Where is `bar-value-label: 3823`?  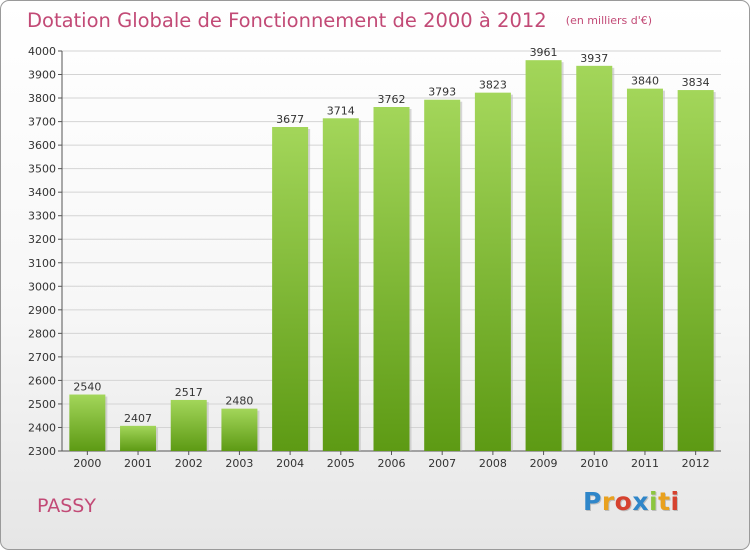 bar-value-label: 3823 is located at coordinates (493, 85).